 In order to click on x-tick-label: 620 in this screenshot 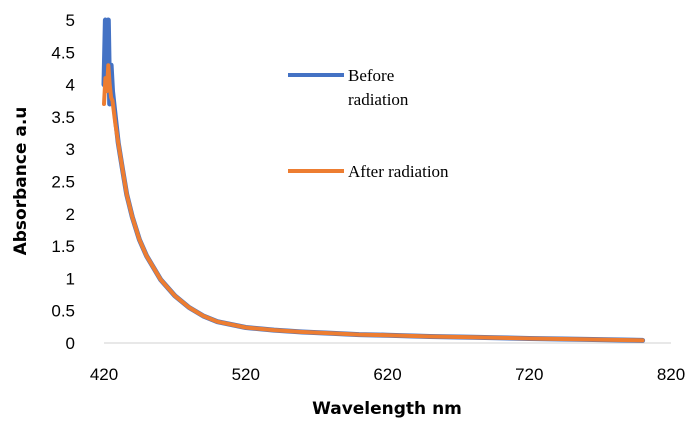, I will do `click(387, 374)`.